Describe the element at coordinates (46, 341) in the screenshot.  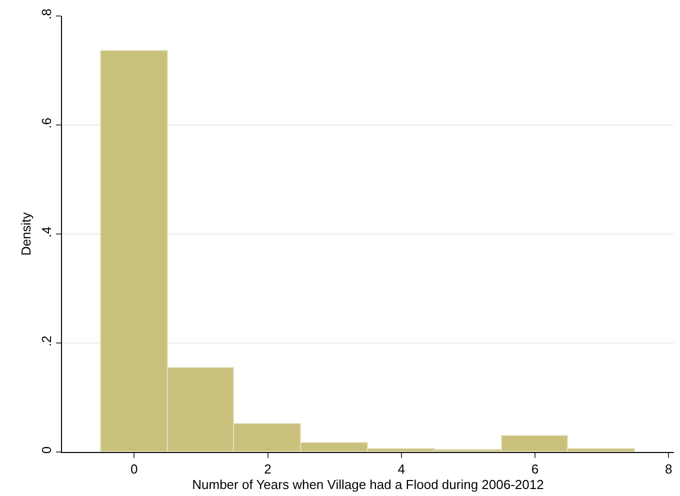
I see `y-tick-label: .2` at that location.